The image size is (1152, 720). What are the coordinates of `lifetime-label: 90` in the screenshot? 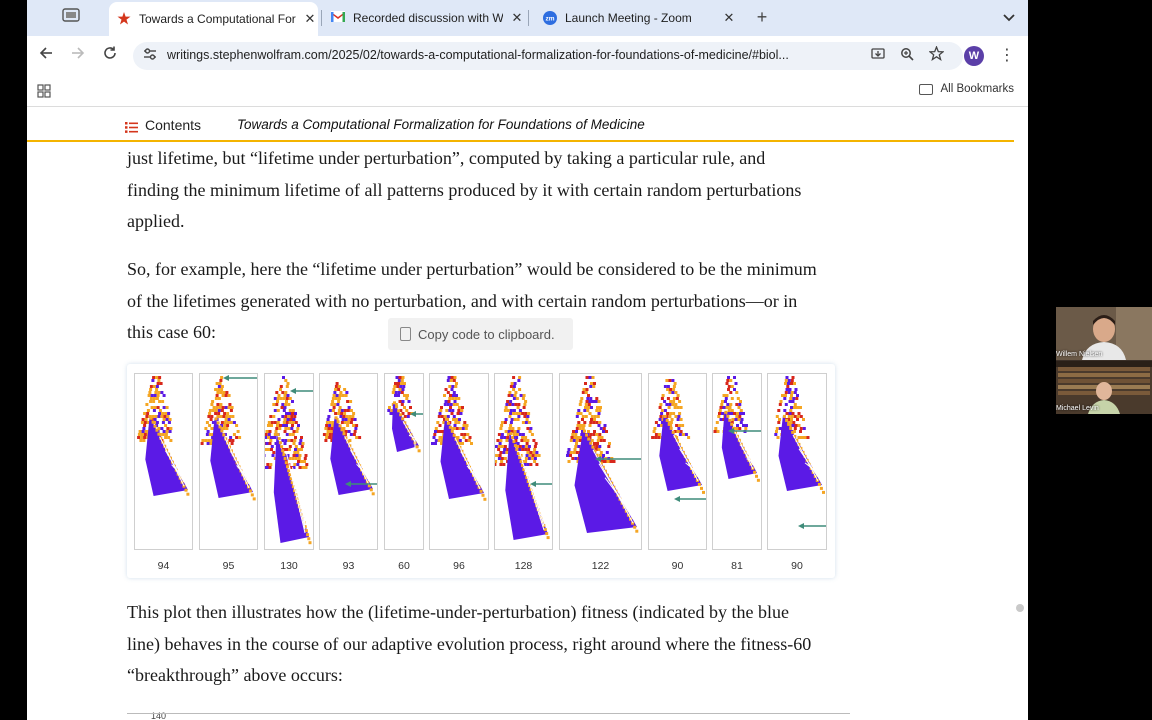 It's located at (677, 566).